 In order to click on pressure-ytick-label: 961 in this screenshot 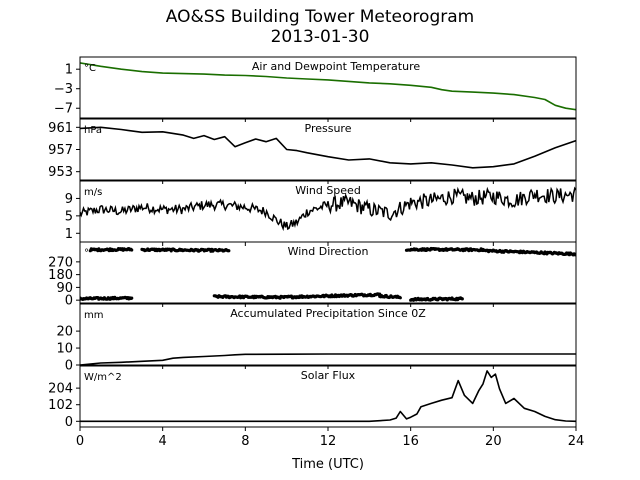, I will do `click(60, 128)`.